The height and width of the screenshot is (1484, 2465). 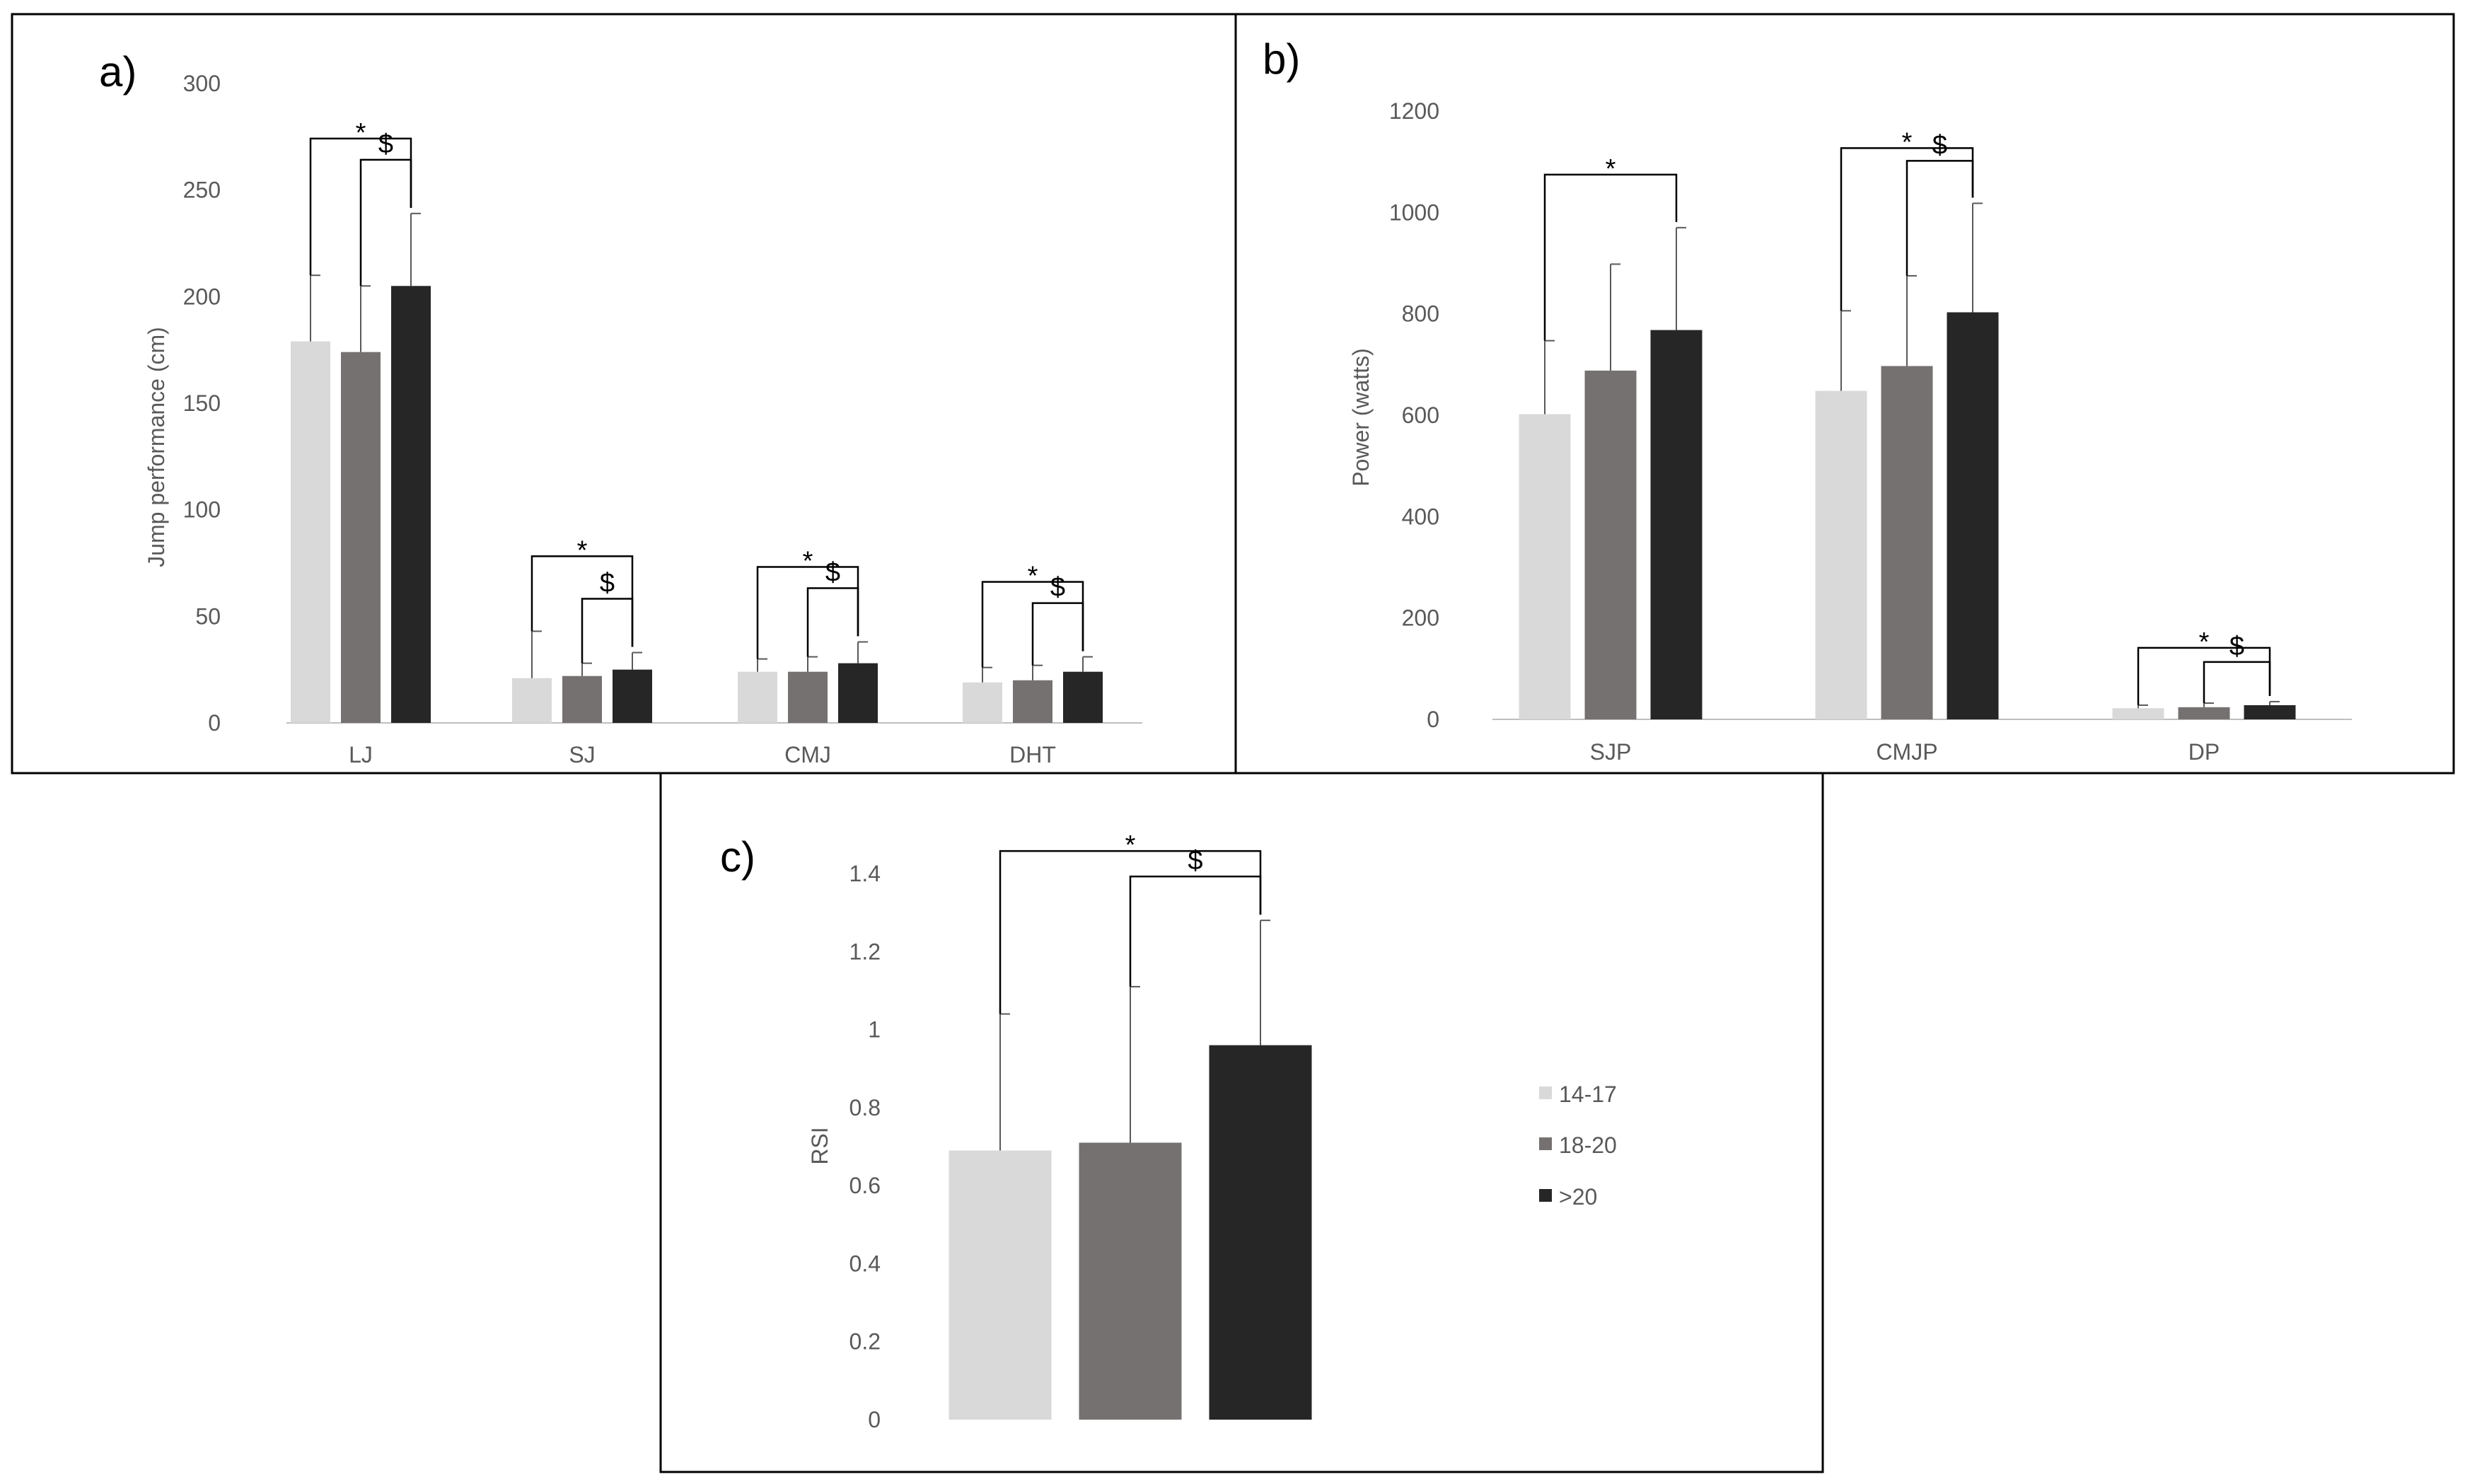 I want to click on panel-c-label: c), so click(x=737, y=857).